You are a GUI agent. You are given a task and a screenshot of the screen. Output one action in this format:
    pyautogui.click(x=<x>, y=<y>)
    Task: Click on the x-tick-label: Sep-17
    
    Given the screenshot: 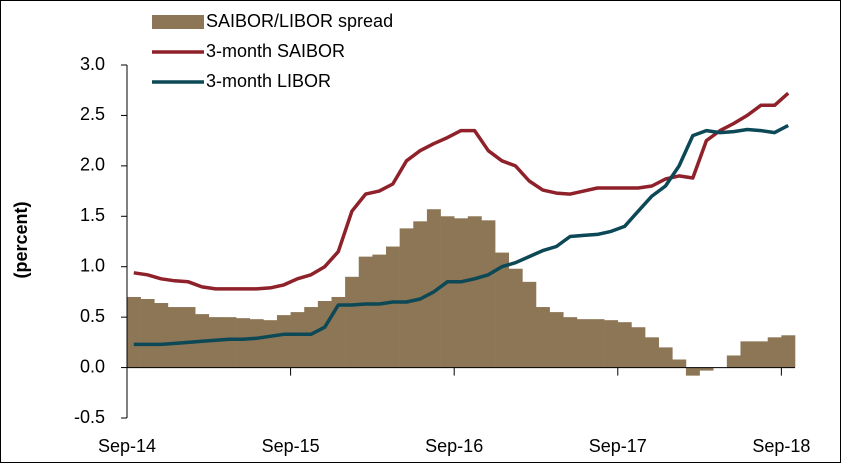 What is the action you would take?
    pyautogui.click(x=618, y=446)
    